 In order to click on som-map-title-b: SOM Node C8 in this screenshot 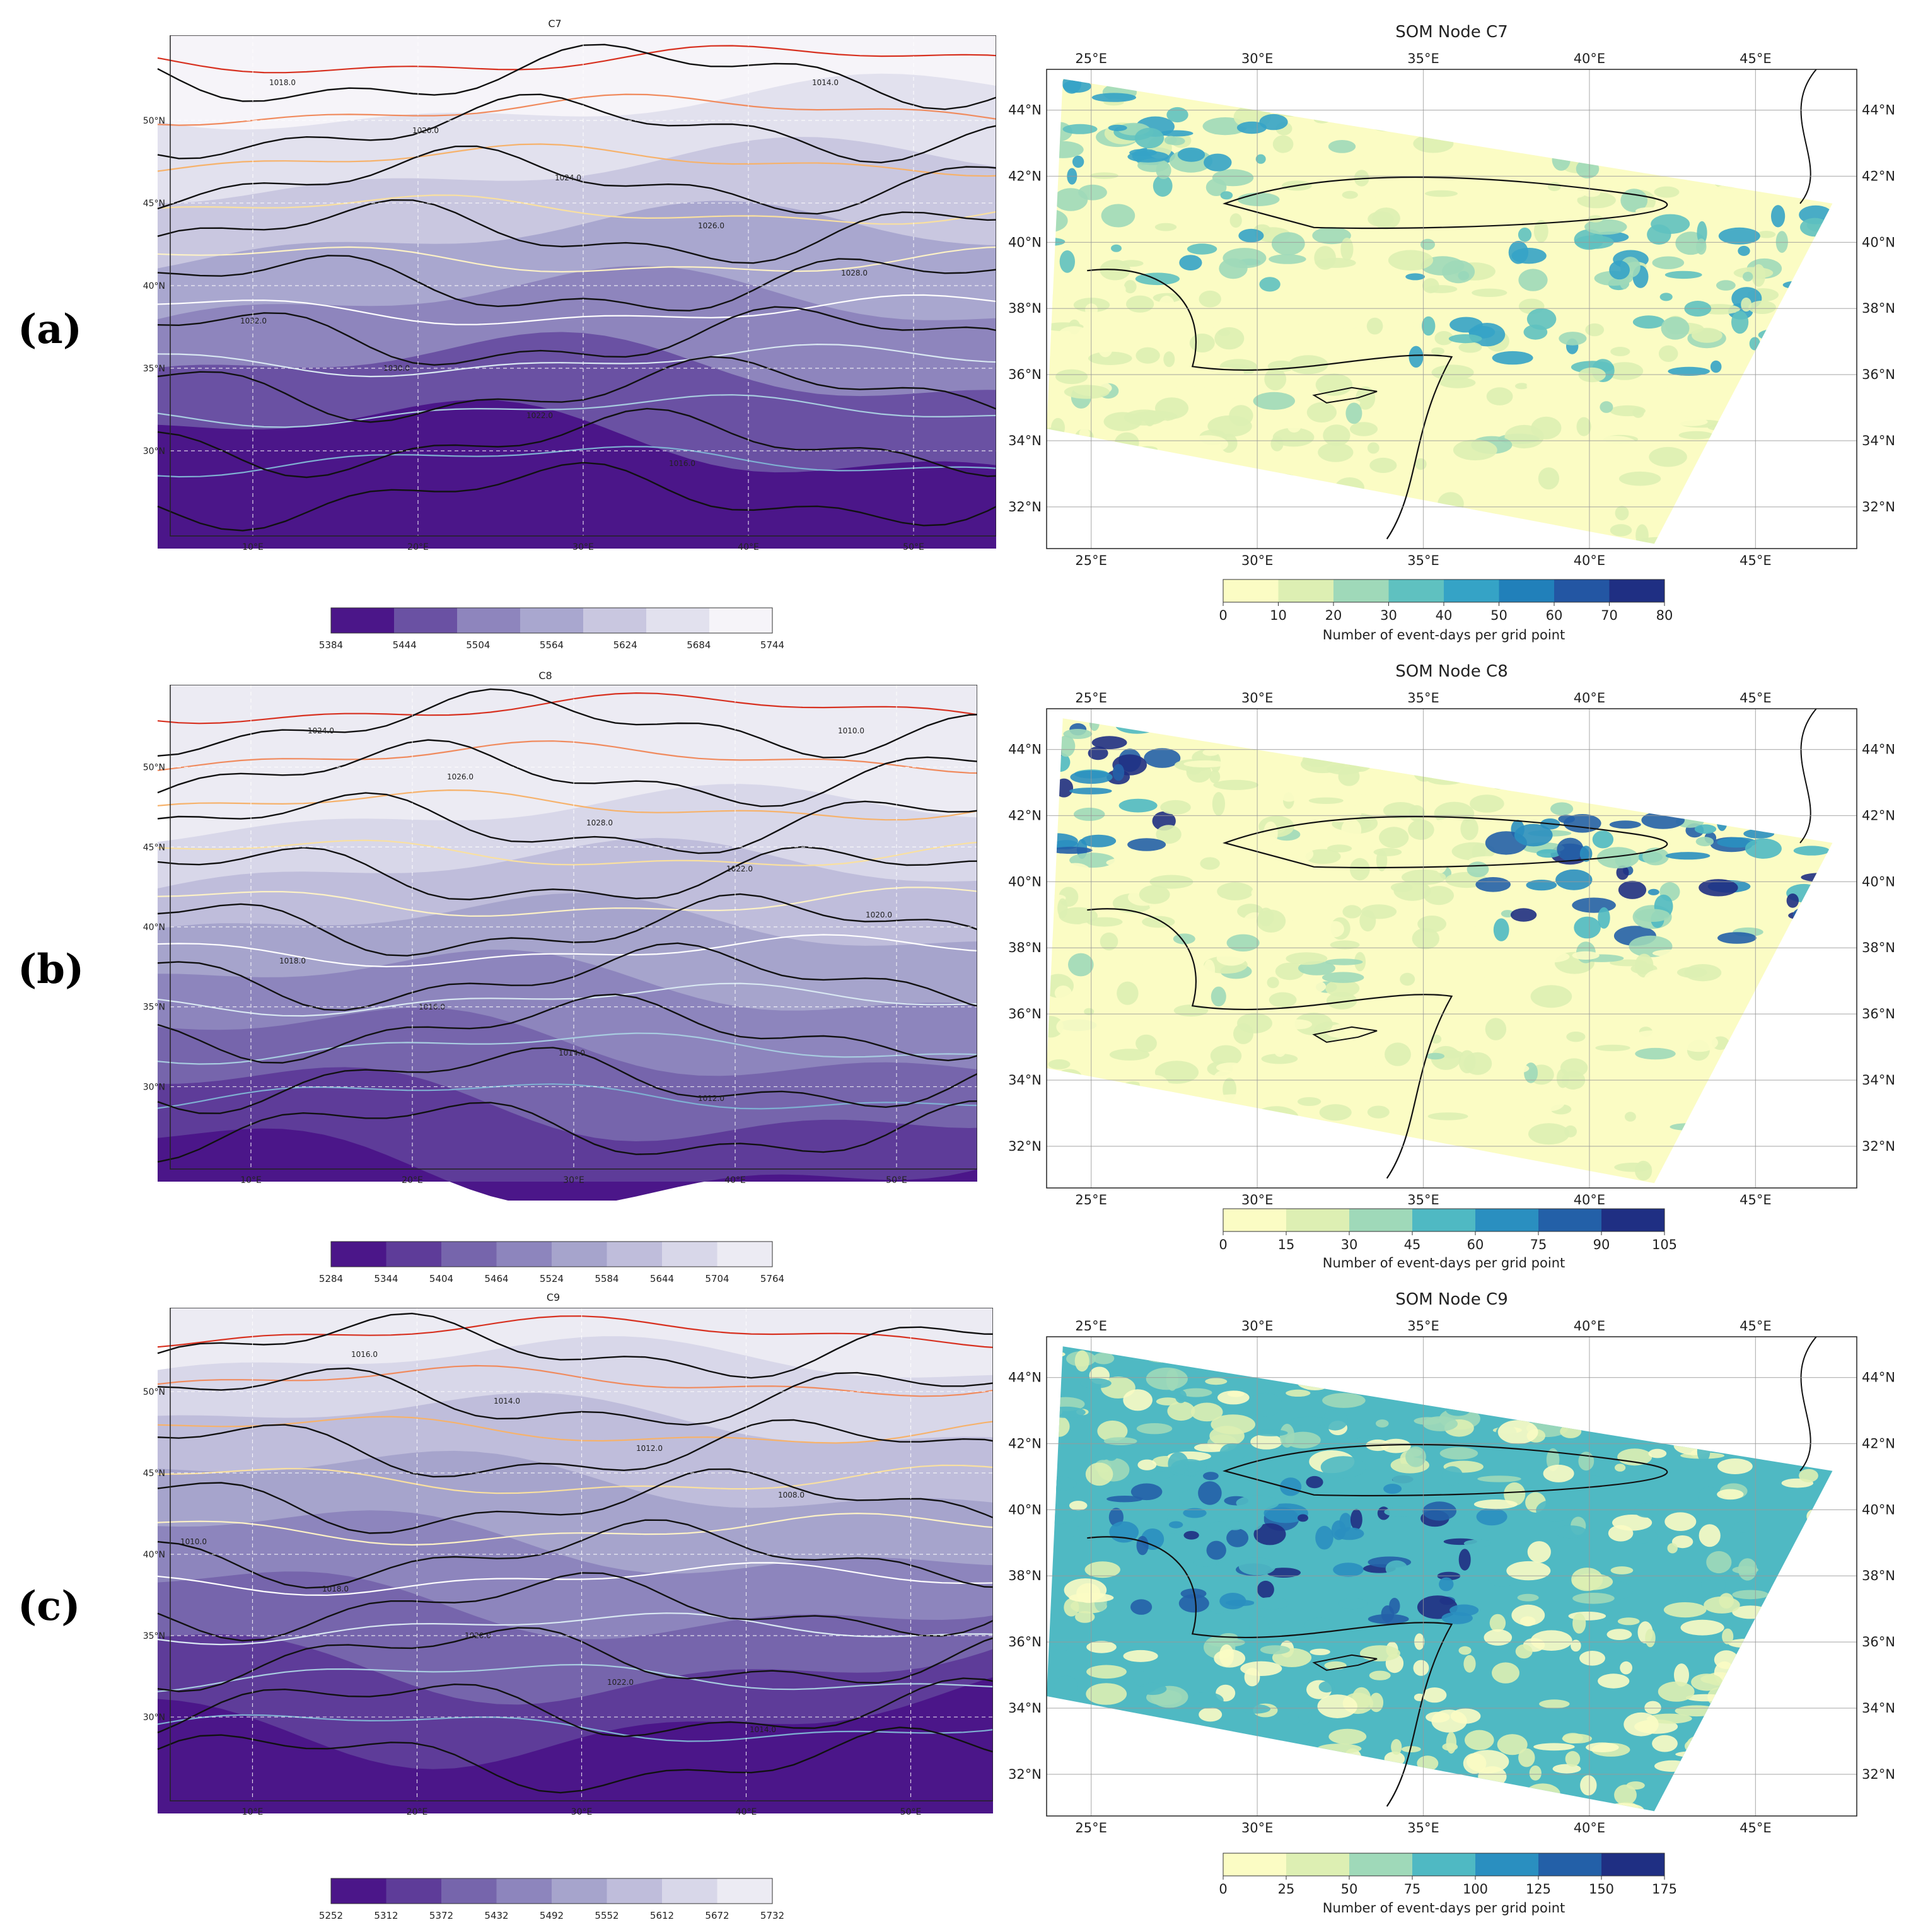, I will do `click(1451, 671)`.